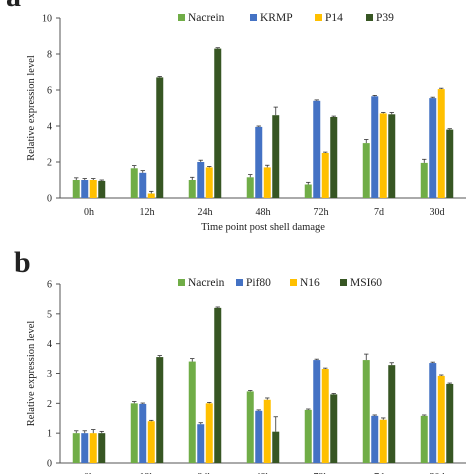 This screenshot has width=474, height=474. What do you see at coordinates (192, 189) in the screenshot?
I see `chart0-bar-nacrein-24h` at bounding box center [192, 189].